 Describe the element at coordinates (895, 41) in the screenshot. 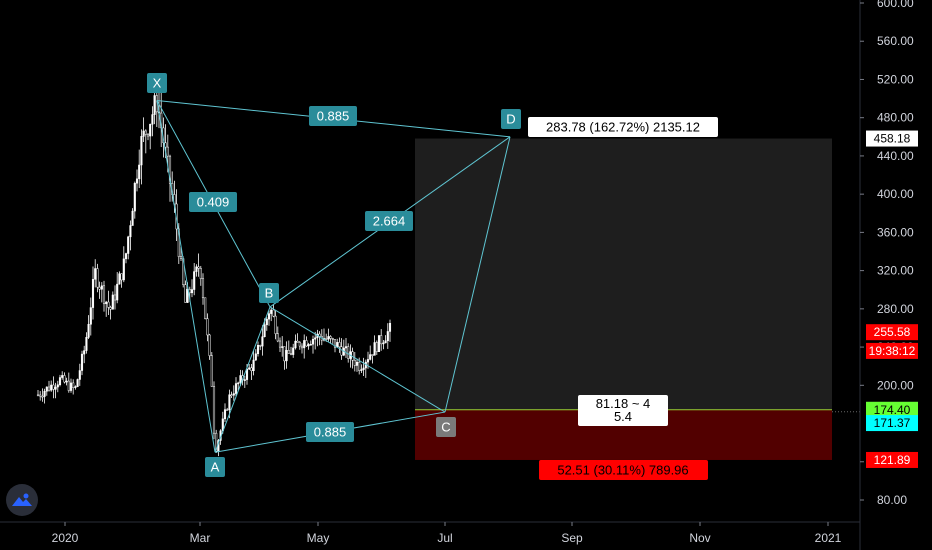

I see `y-tick-label: 560.00` at that location.